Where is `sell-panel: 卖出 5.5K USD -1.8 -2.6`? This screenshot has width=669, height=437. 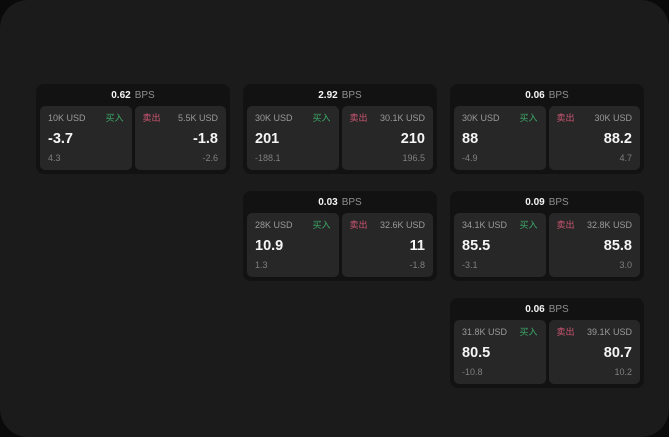 sell-panel: 卖出 5.5K USD -1.8 -2.6 is located at coordinates (180, 138).